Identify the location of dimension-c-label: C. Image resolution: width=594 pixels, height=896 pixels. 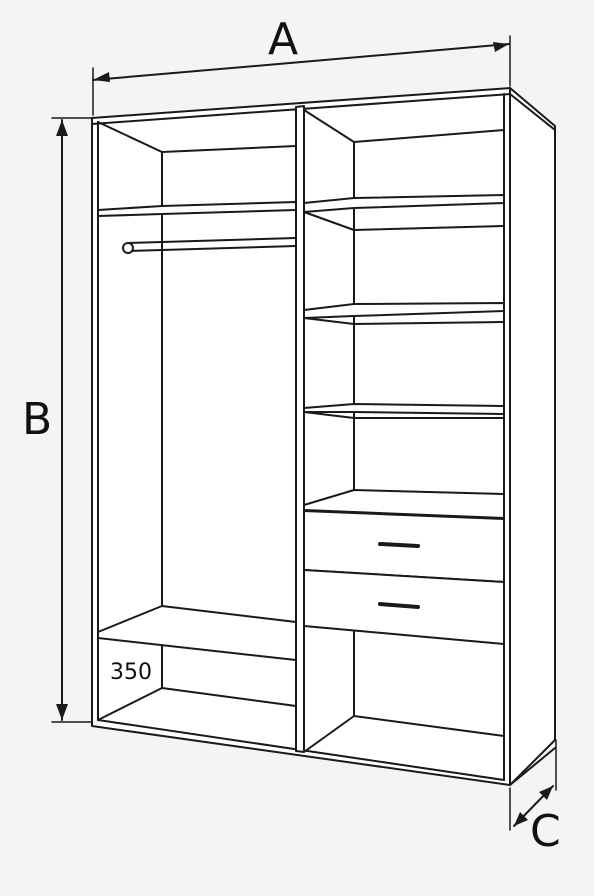
(545, 831).